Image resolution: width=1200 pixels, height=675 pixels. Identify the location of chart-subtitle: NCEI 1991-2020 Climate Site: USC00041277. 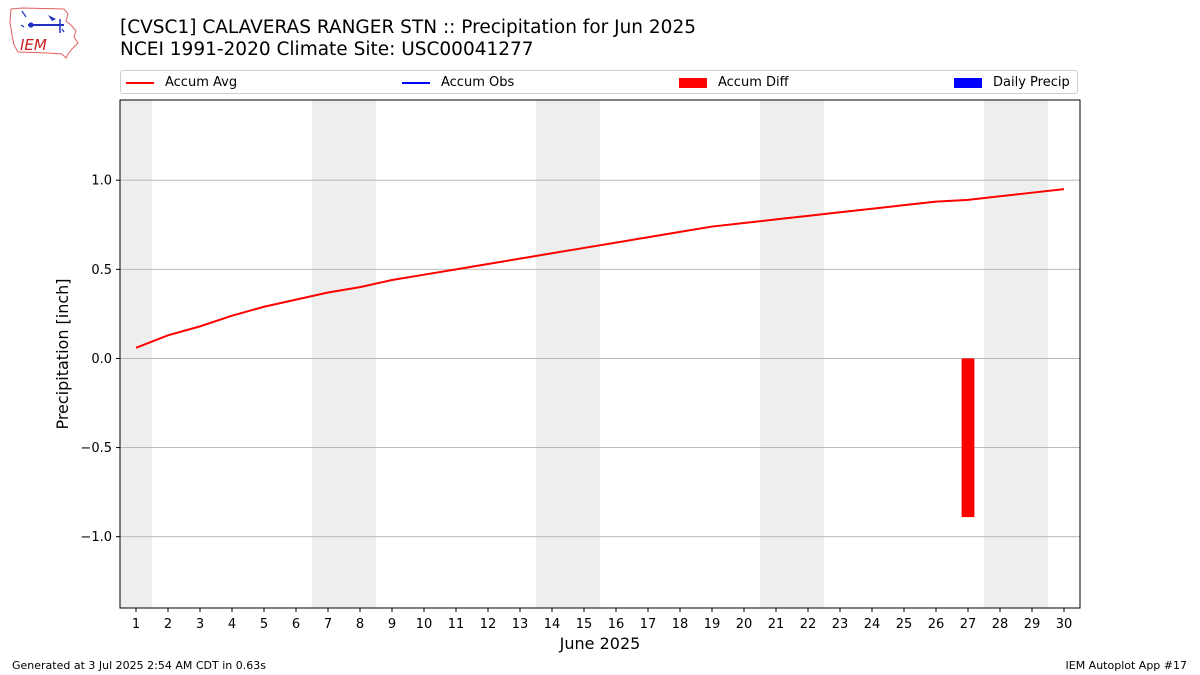
(327, 49).